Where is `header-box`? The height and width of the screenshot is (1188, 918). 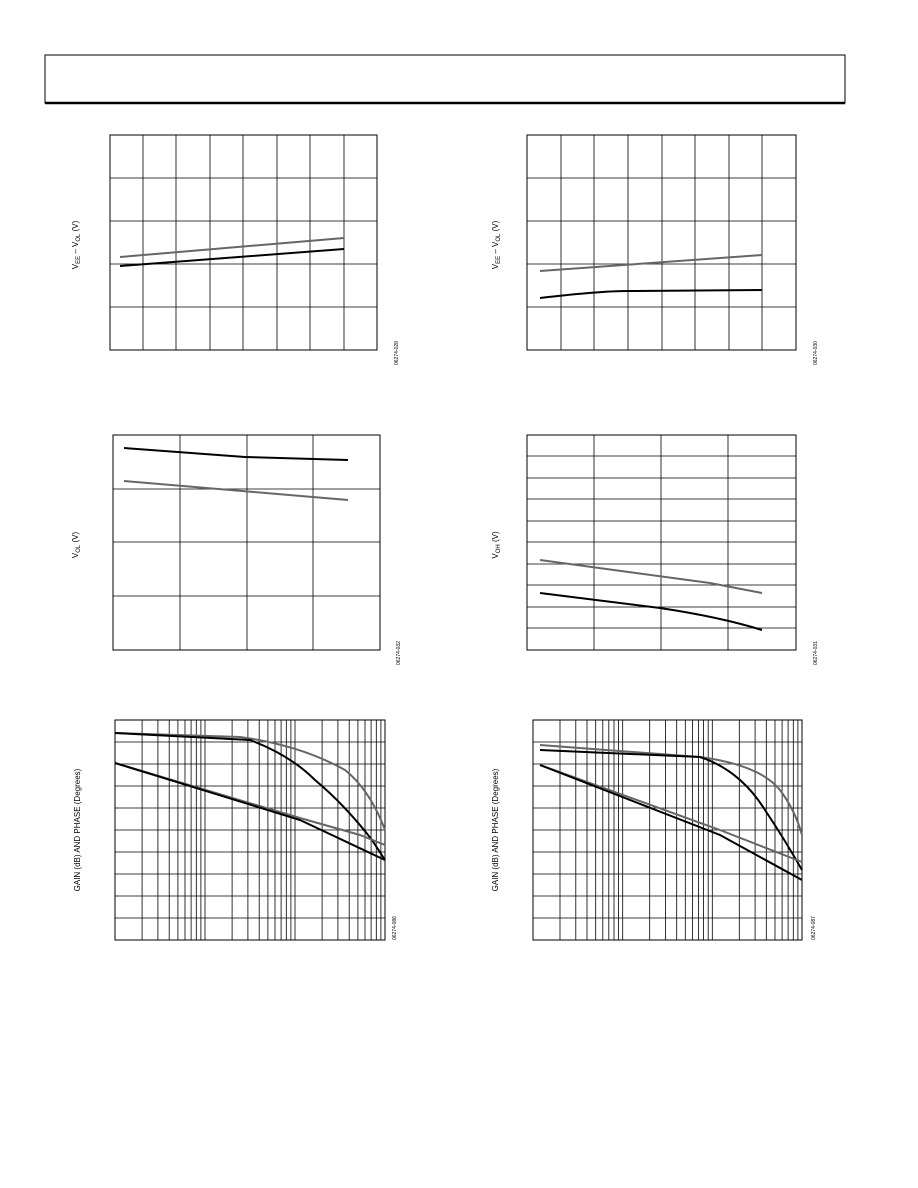 header-box is located at coordinates (445, 79).